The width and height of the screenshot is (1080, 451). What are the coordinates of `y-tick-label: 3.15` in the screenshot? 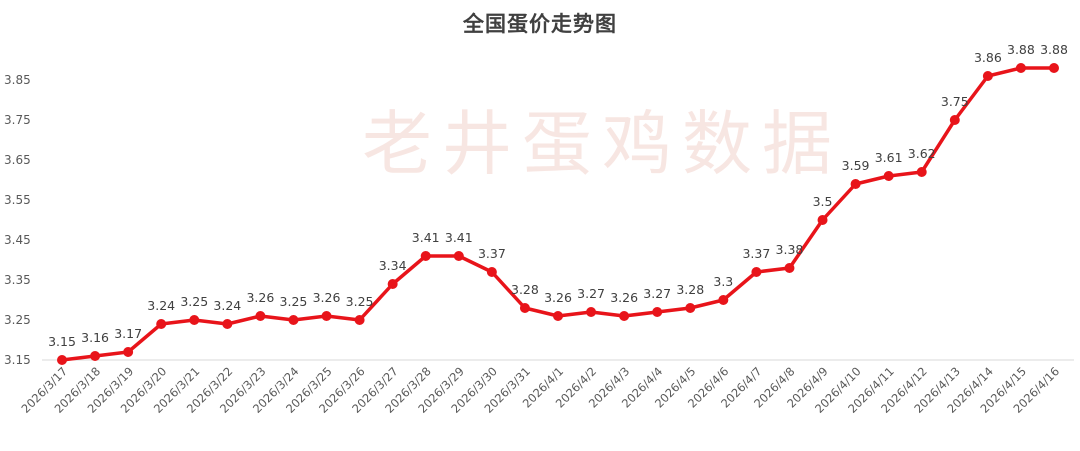 It's located at (17, 360).